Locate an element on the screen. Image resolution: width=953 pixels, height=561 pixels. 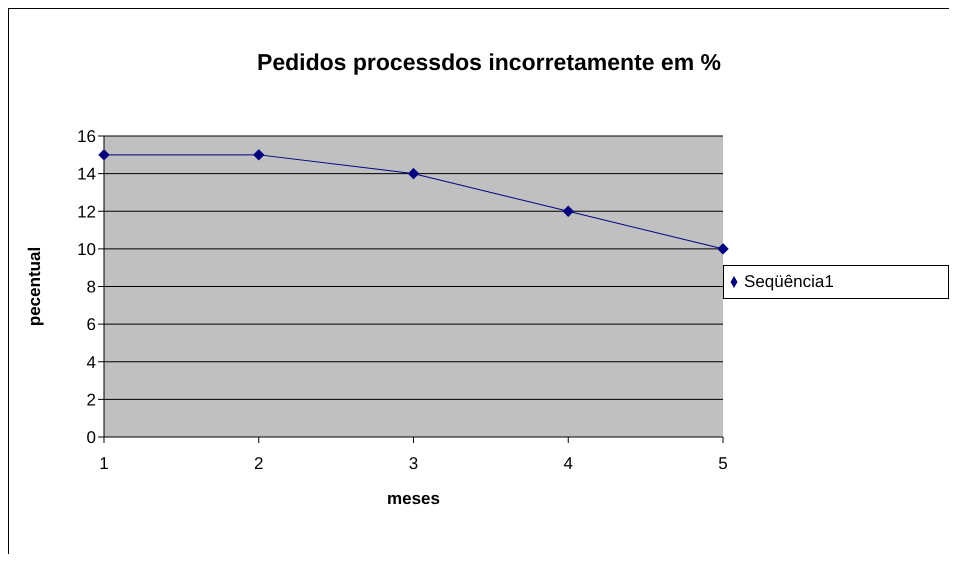
y-tick-label: 16 is located at coordinates (86, 136).